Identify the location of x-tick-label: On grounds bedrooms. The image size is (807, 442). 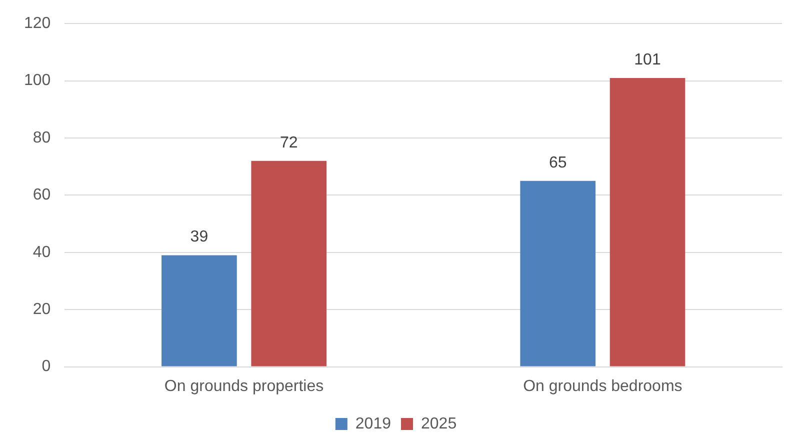
(602, 386).